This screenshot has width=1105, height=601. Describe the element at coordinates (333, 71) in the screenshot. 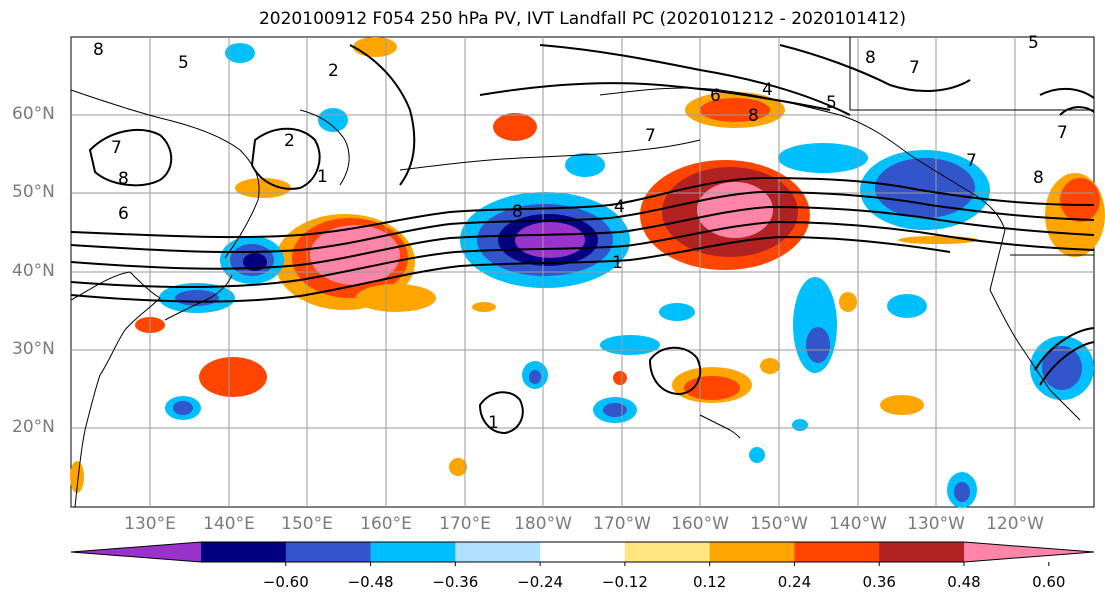

I see `contour-label: 2` at that location.